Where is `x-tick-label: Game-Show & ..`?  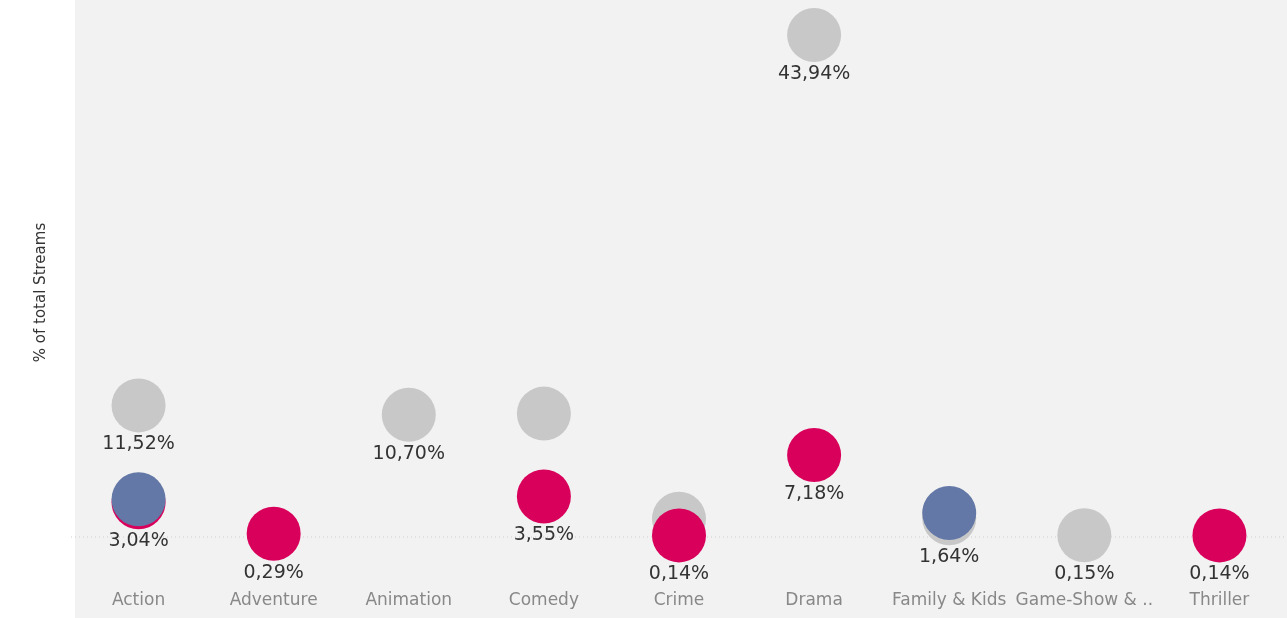 x-tick-label: Game-Show & .. is located at coordinates (1084, 599).